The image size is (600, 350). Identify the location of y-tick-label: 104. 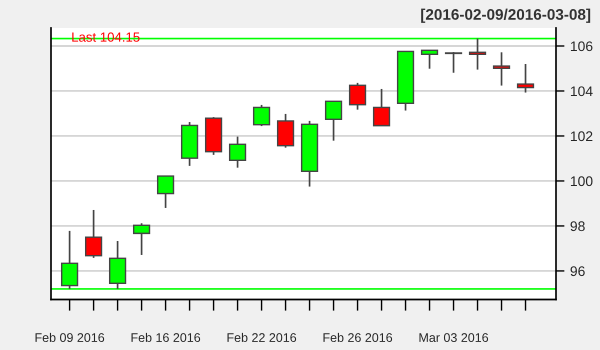
(581, 91).